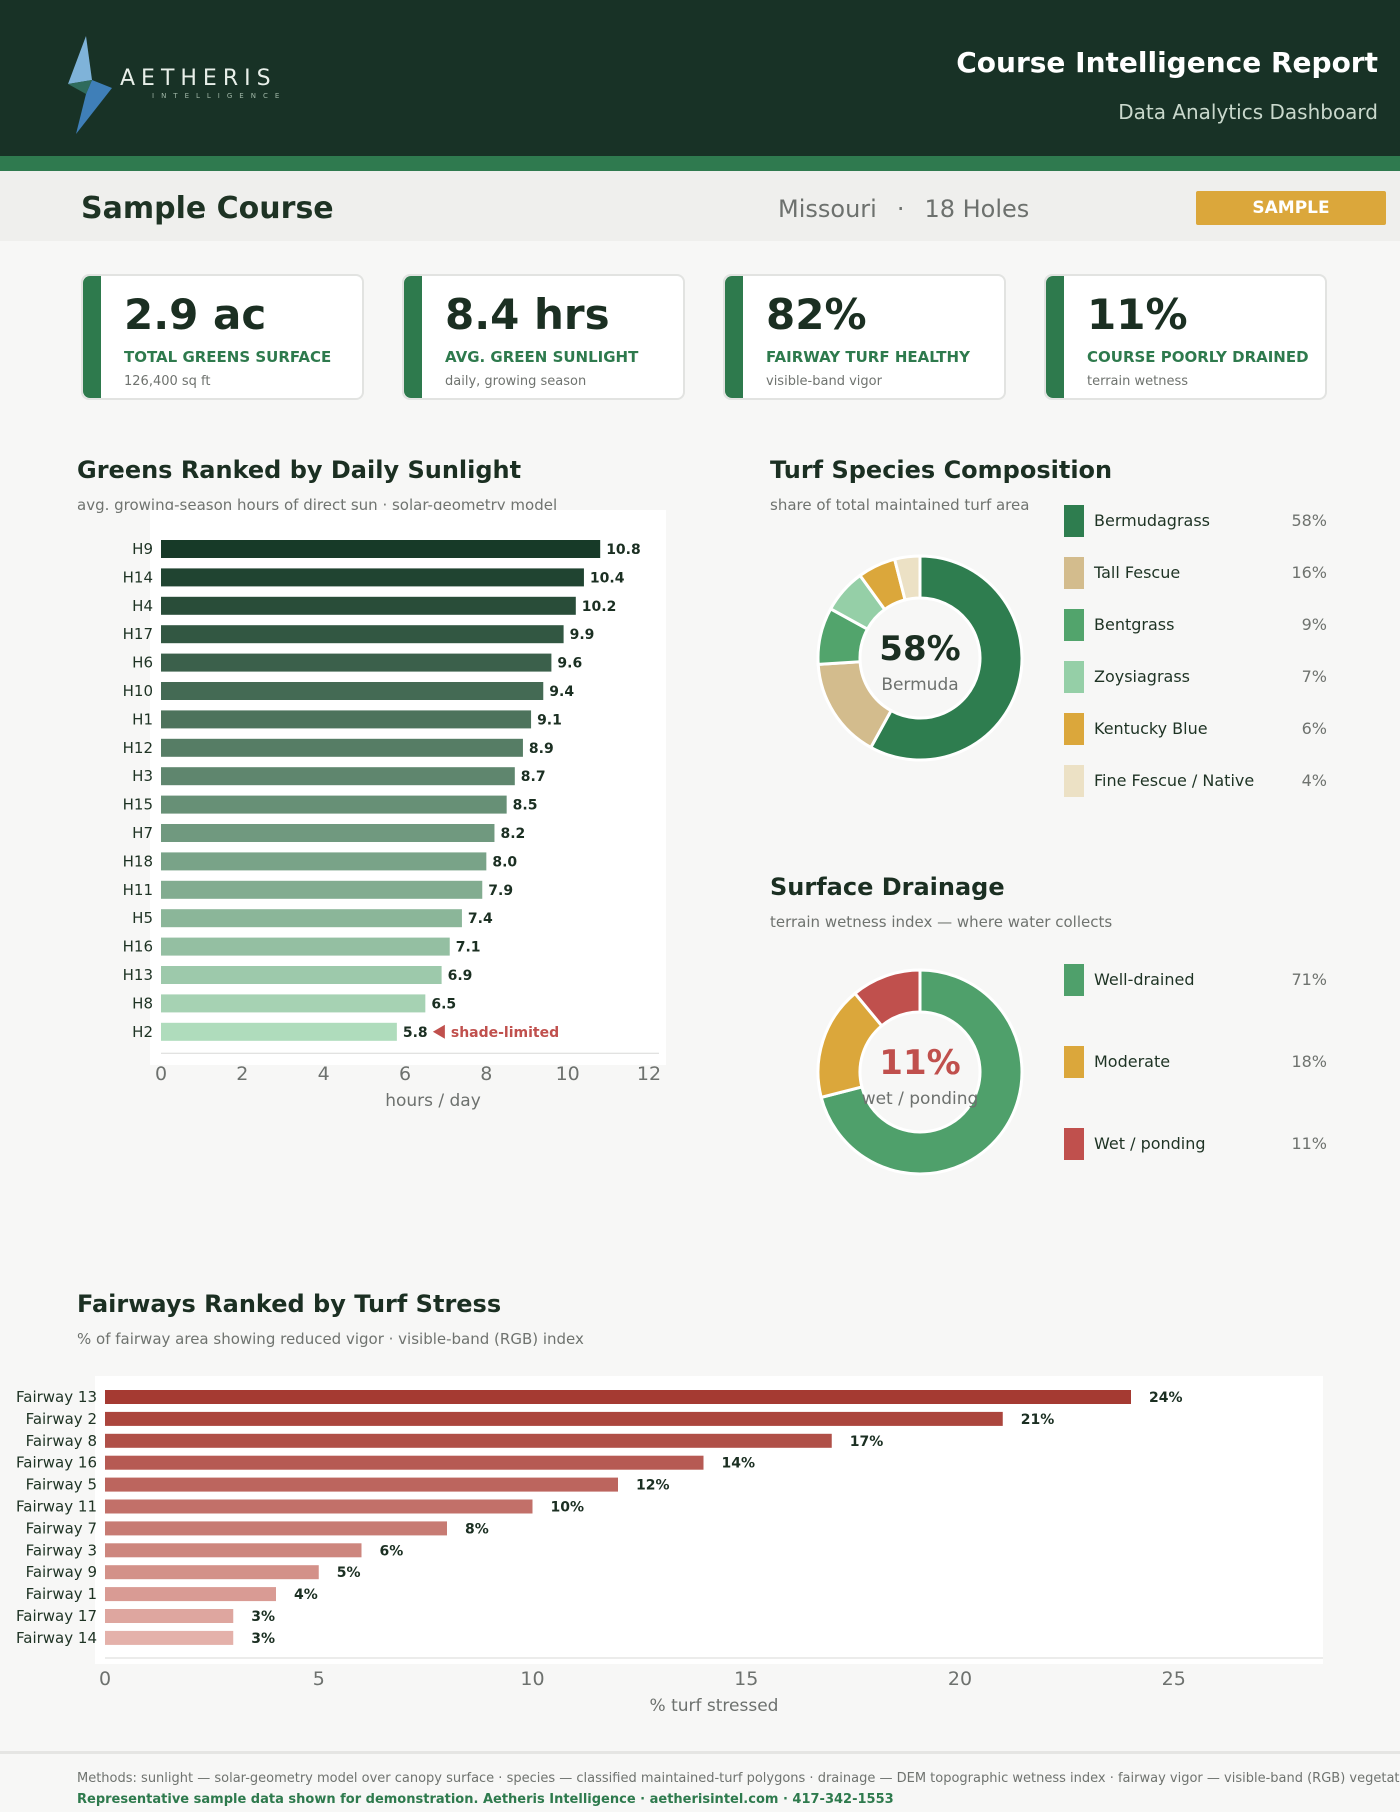  What do you see at coordinates (920, 1099) in the screenshot?
I see `donut-center-label: wet / ponding` at bounding box center [920, 1099].